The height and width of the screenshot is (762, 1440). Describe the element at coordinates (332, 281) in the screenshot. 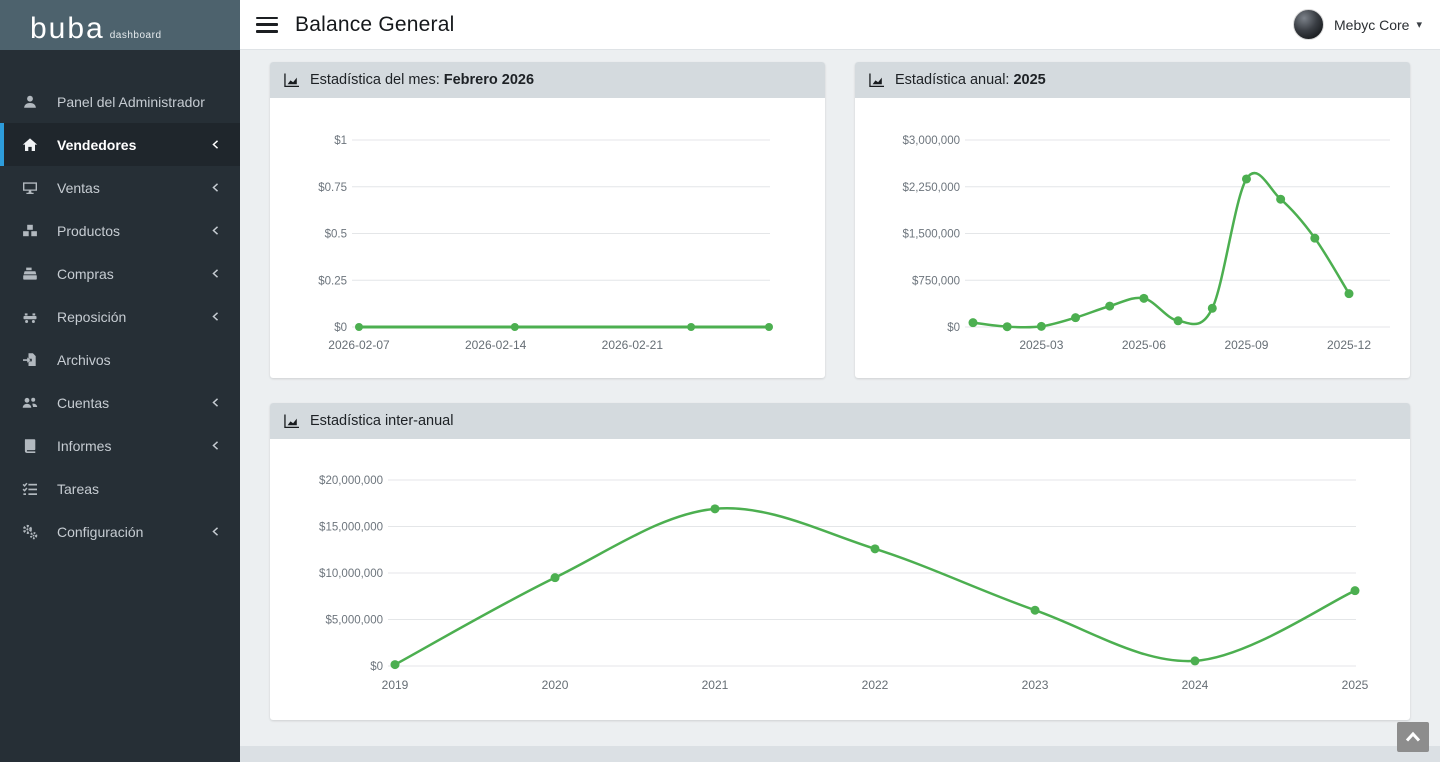

I see `svg-text: $0.25` at that location.